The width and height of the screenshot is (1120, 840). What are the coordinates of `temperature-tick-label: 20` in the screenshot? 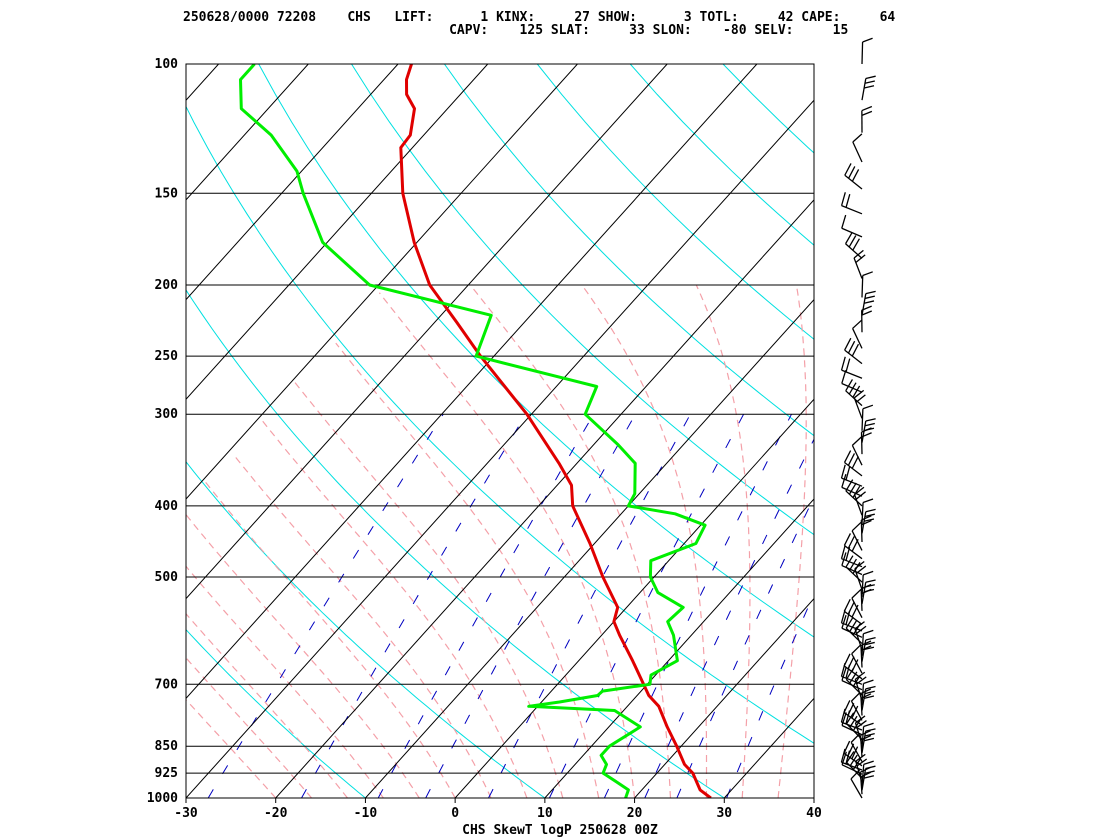 It's located at (635, 813).